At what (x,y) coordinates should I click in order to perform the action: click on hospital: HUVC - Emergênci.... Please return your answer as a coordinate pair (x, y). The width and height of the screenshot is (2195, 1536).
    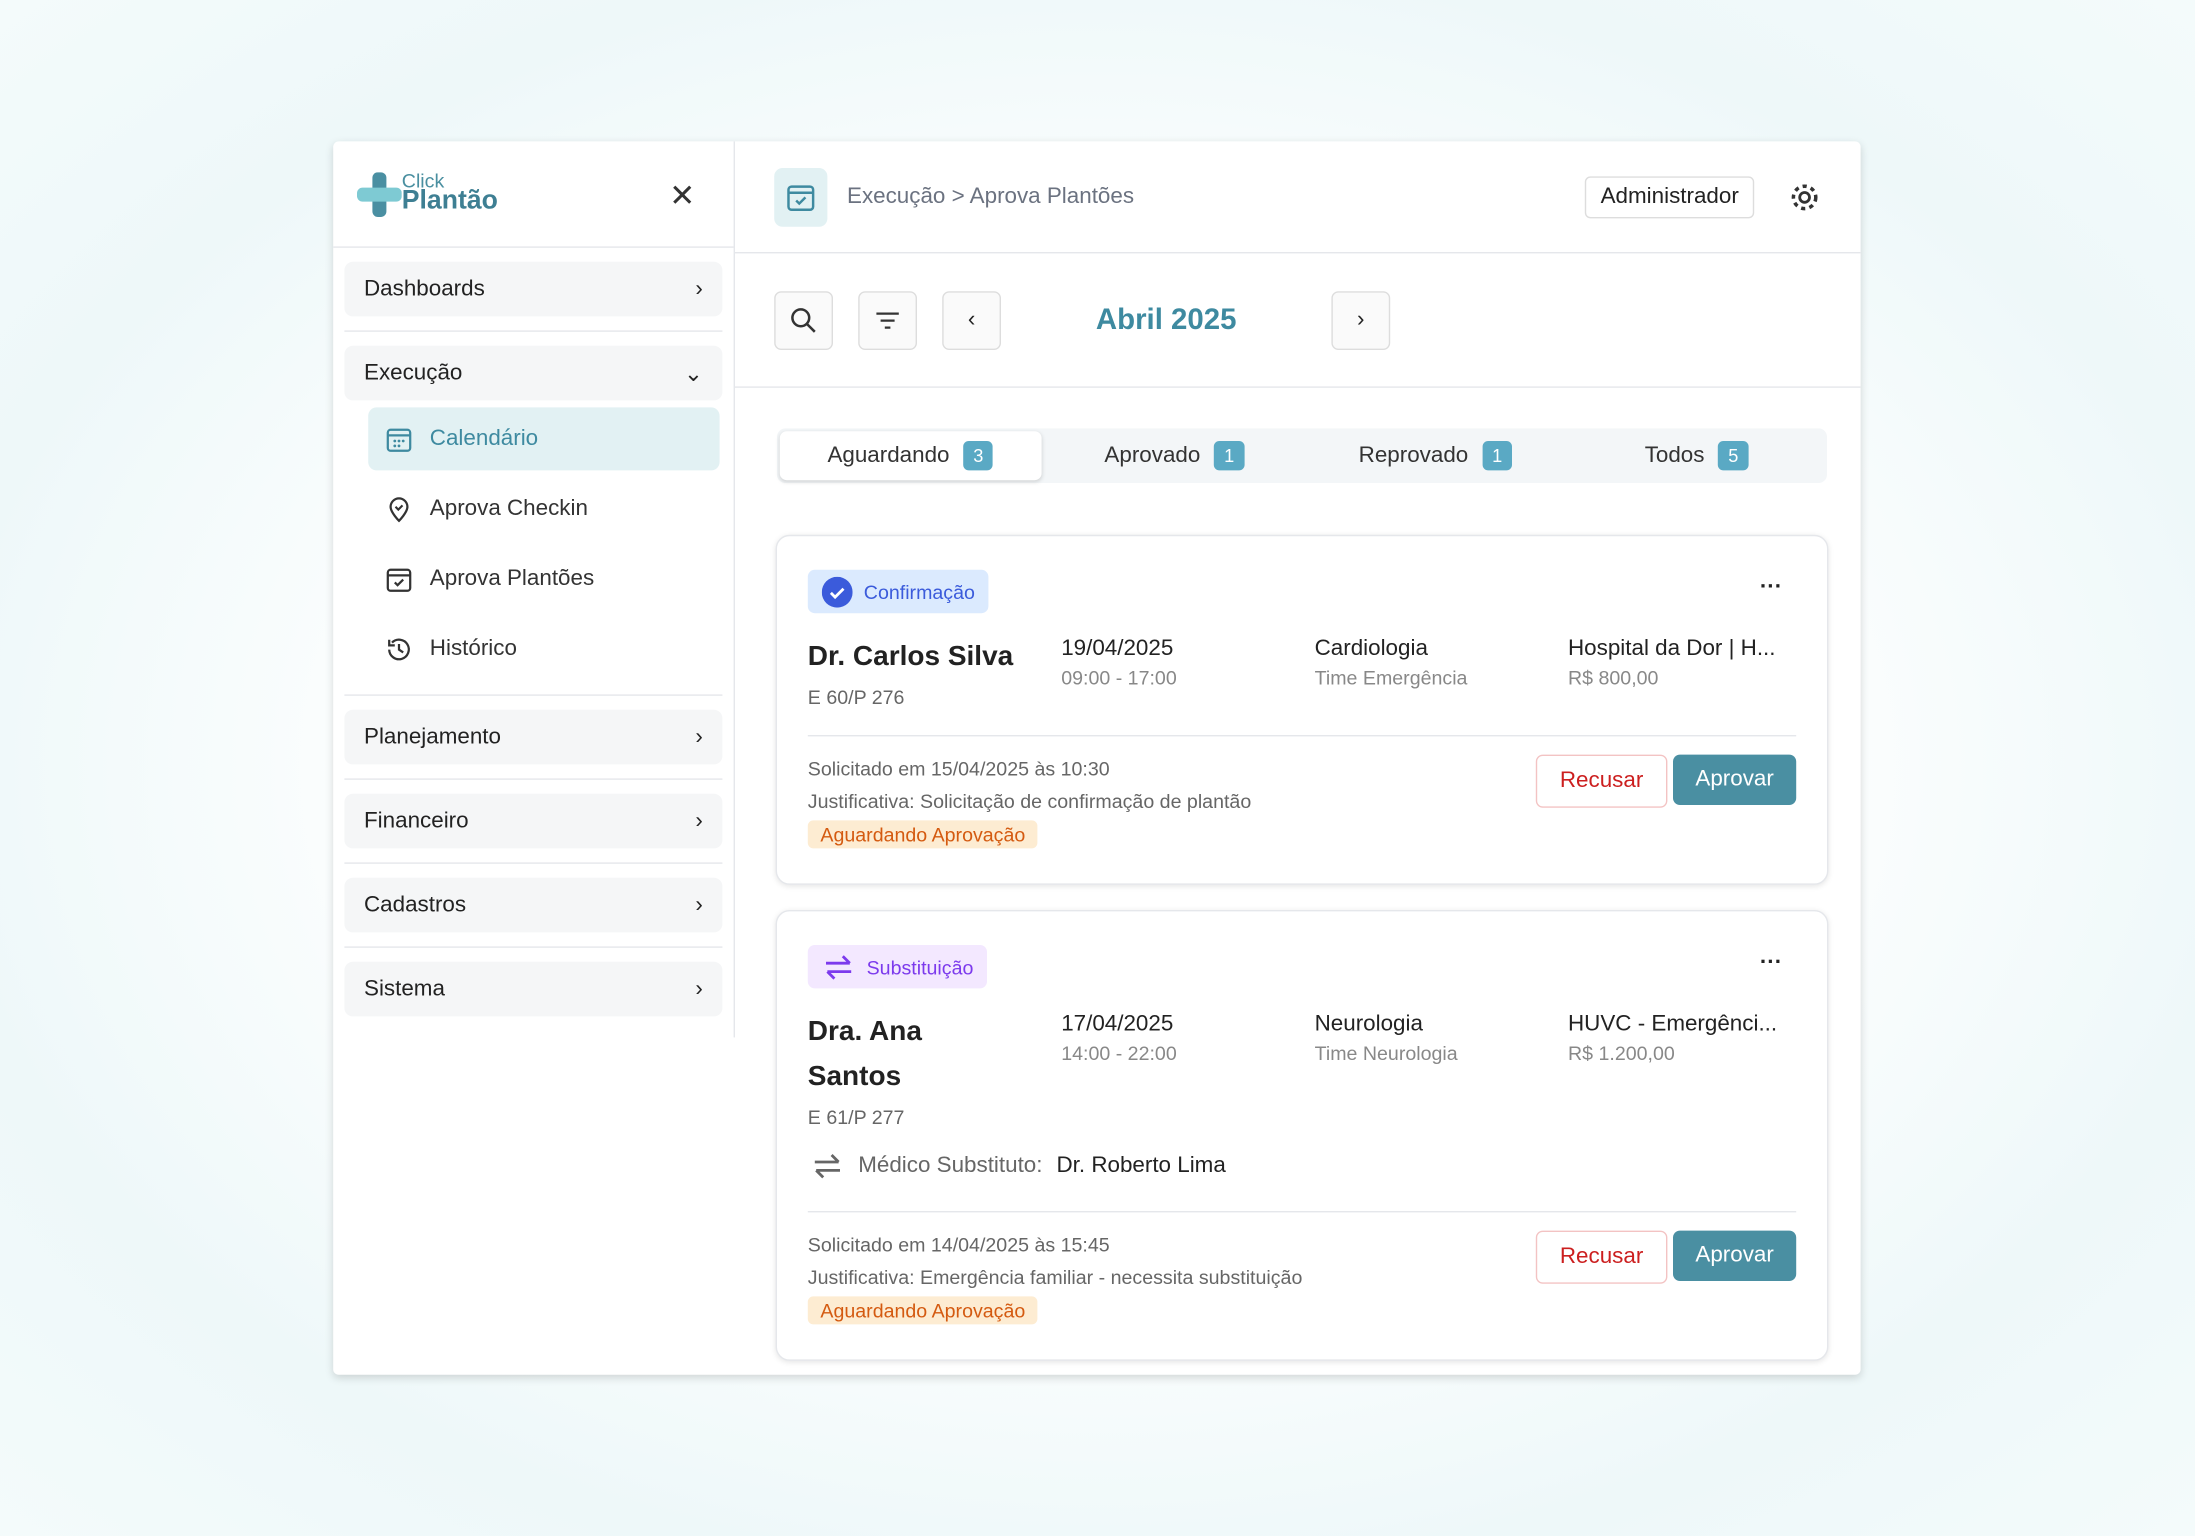
    Looking at the image, I should click on (1673, 1024).